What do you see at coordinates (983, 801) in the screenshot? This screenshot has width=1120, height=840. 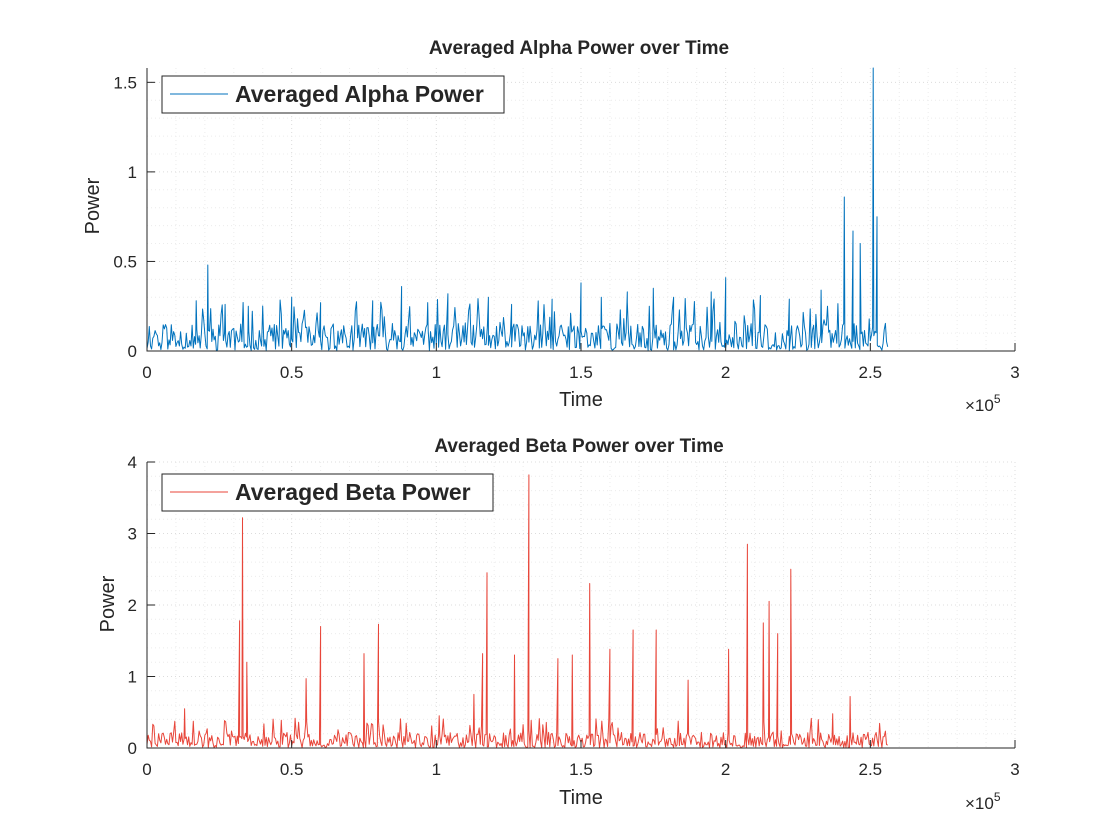 I see `beta-x-exponent: ×10⁵` at bounding box center [983, 801].